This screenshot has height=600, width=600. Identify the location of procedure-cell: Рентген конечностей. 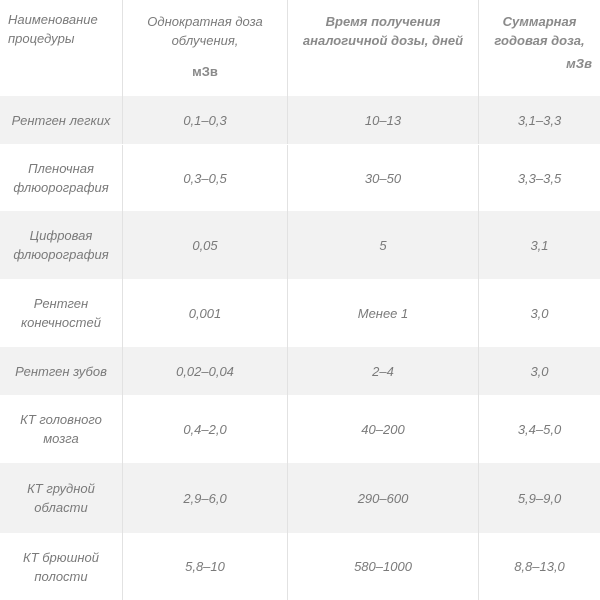
(61, 313).